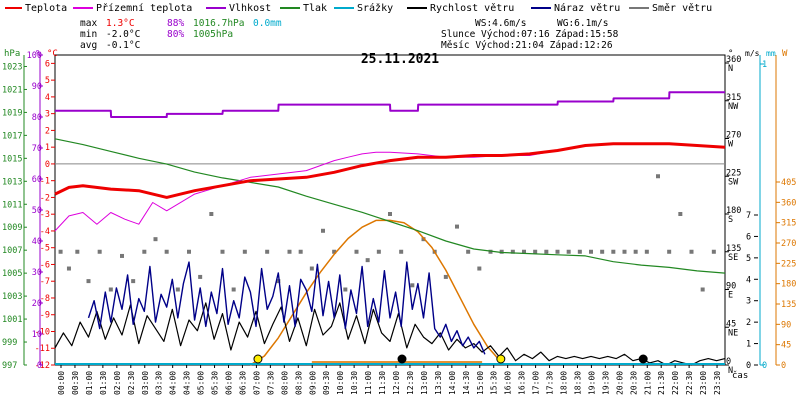 This screenshot has height=400, width=800. I want to click on w-tick-label: 270, so click(788, 244).